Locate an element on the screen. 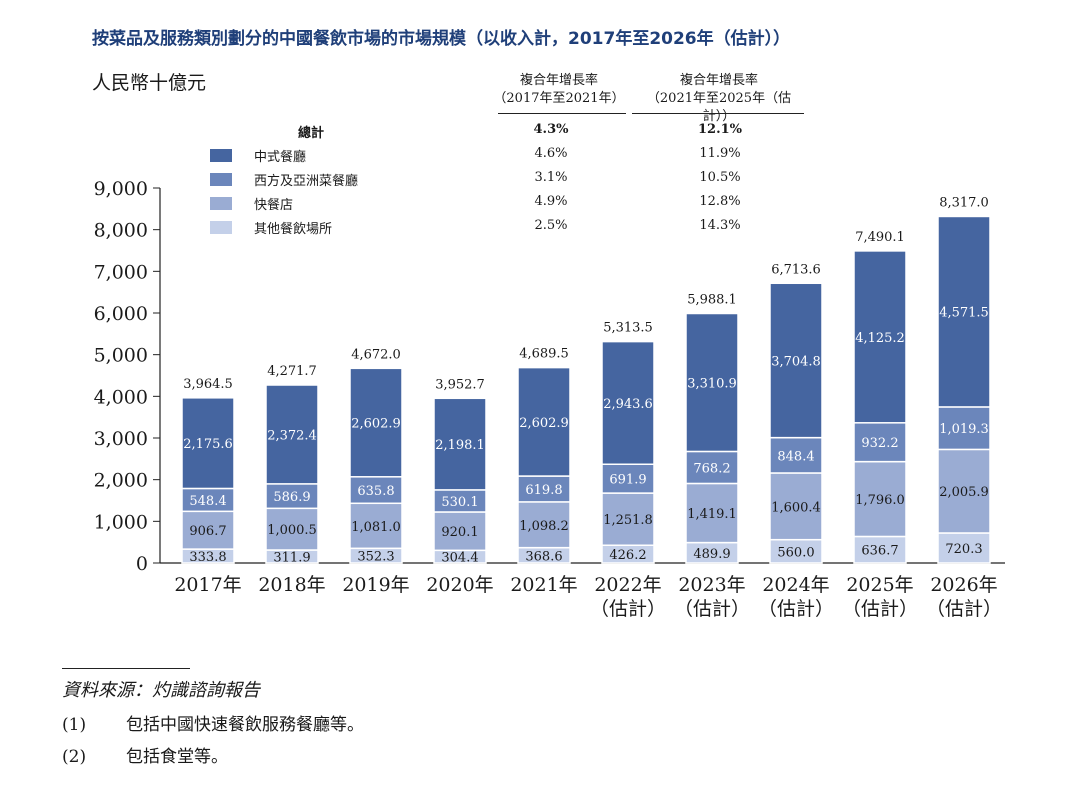 This screenshot has height=795, width=1080. footnote-rule is located at coordinates (126, 668).